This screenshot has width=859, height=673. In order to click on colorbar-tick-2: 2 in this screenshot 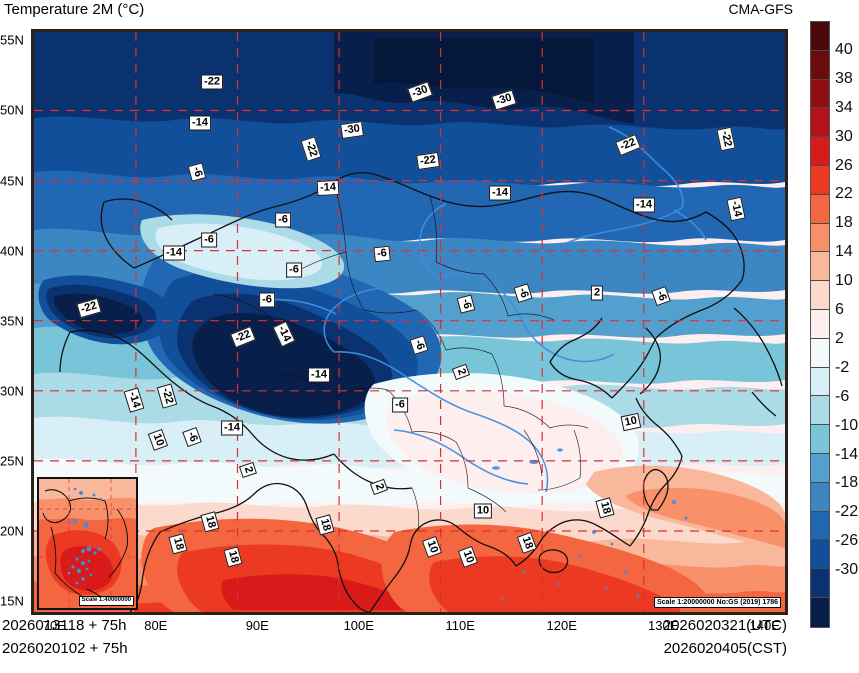, I will do `click(839, 338)`.